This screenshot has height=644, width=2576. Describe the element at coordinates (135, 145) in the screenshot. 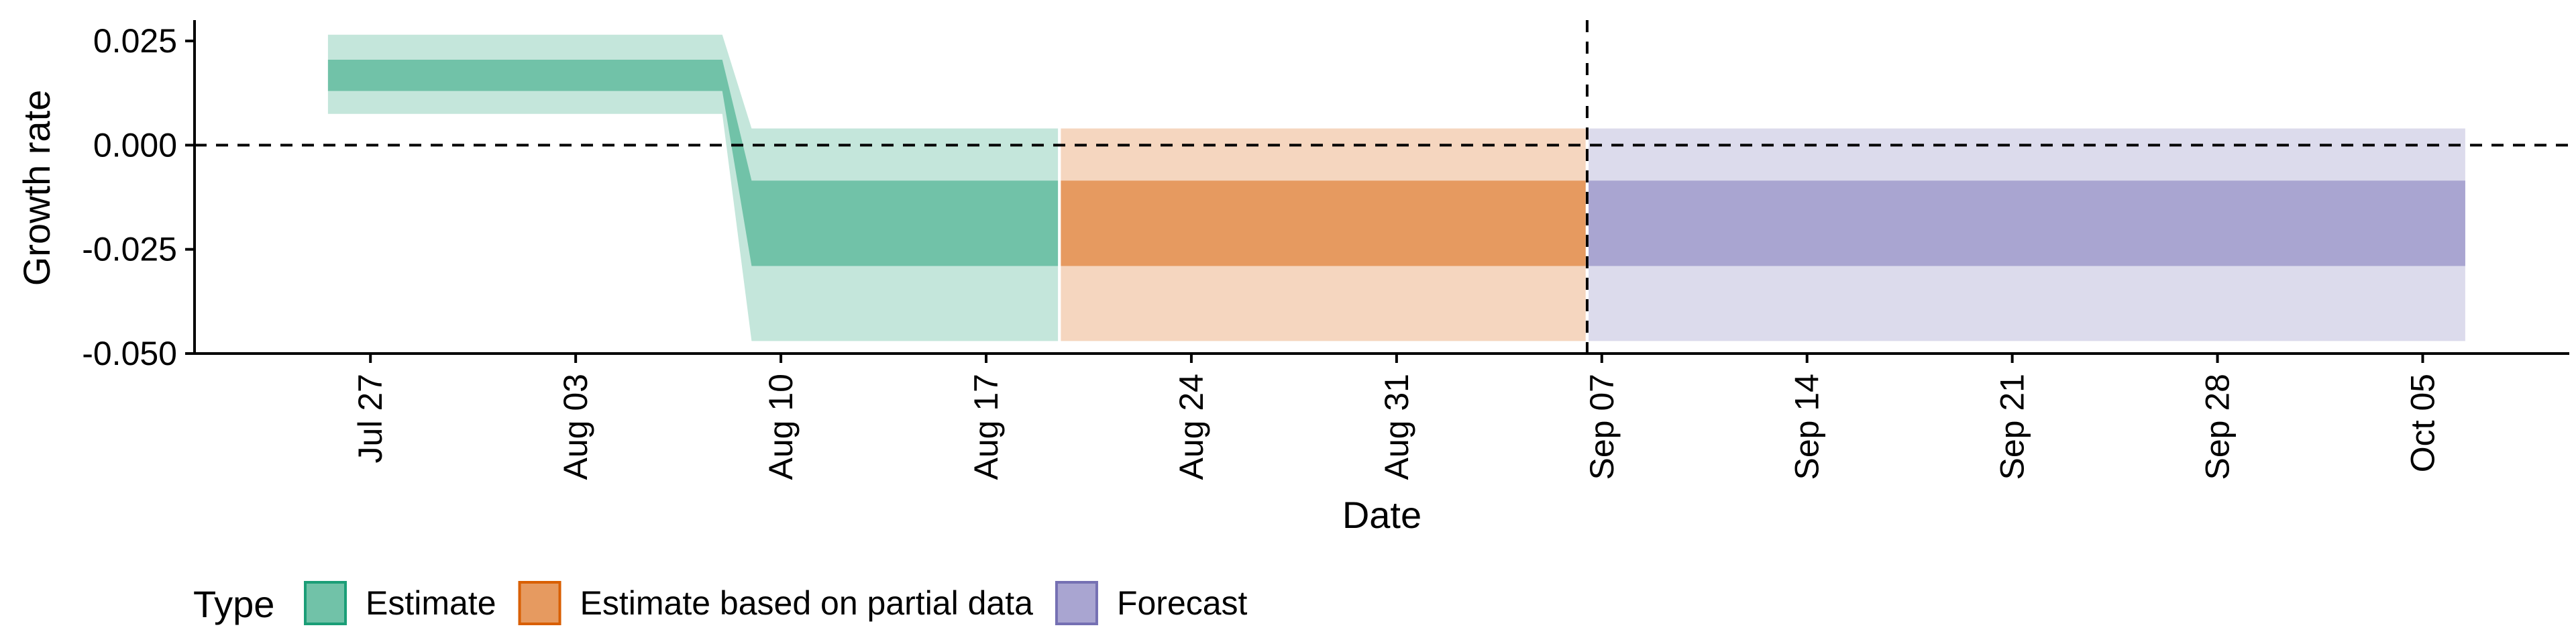

I see `y-tick-label-1: 0.000` at that location.